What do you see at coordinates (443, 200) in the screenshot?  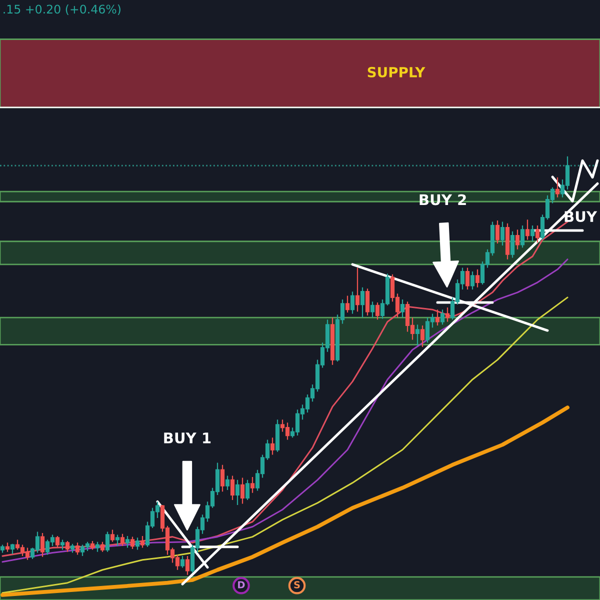 I see `annotation: BUY 2` at bounding box center [443, 200].